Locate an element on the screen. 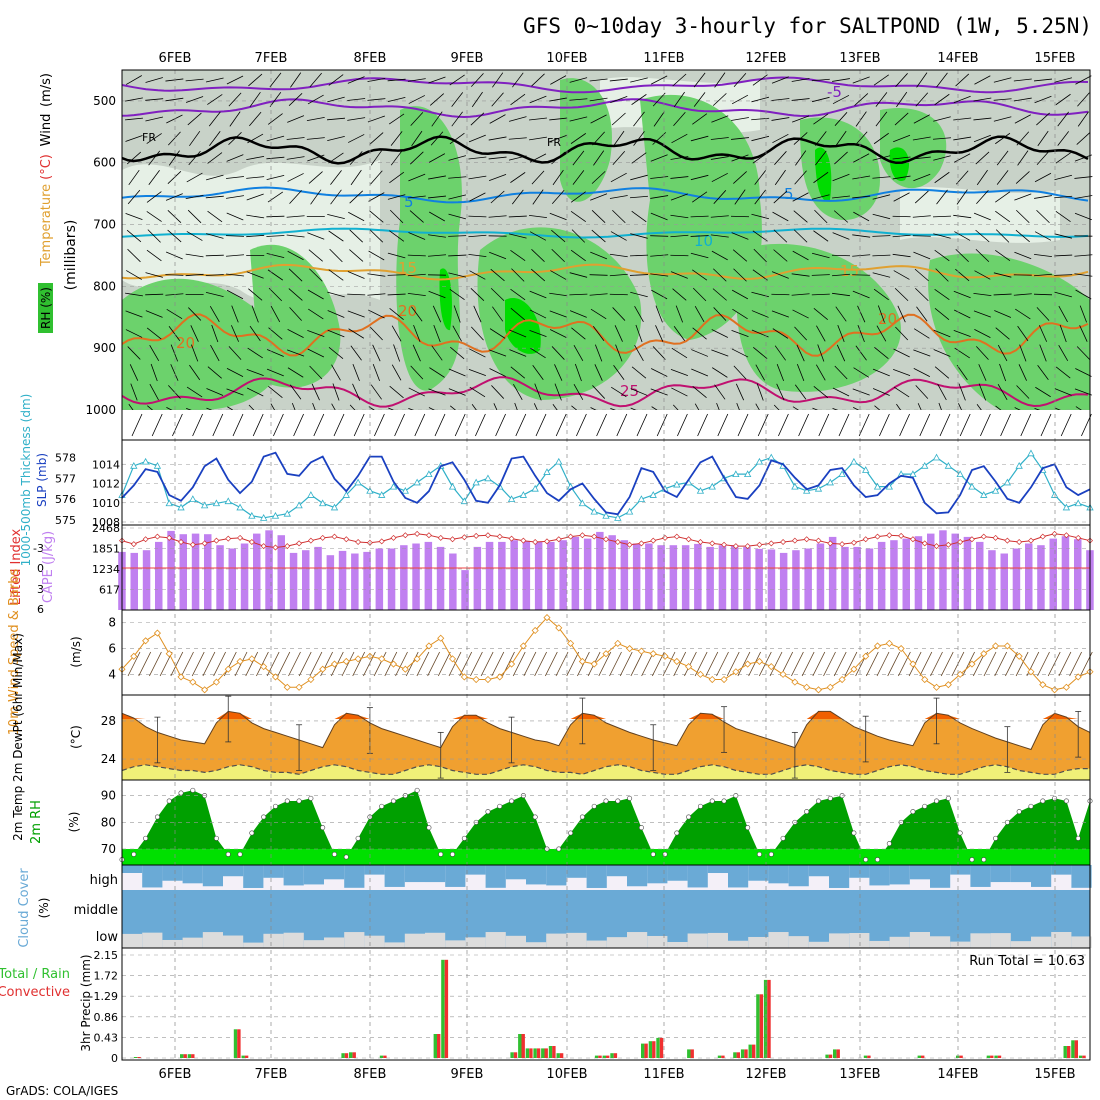 This screenshot has height=1100, width=1100. cloud-high-bar is located at coordinates (435, 874).